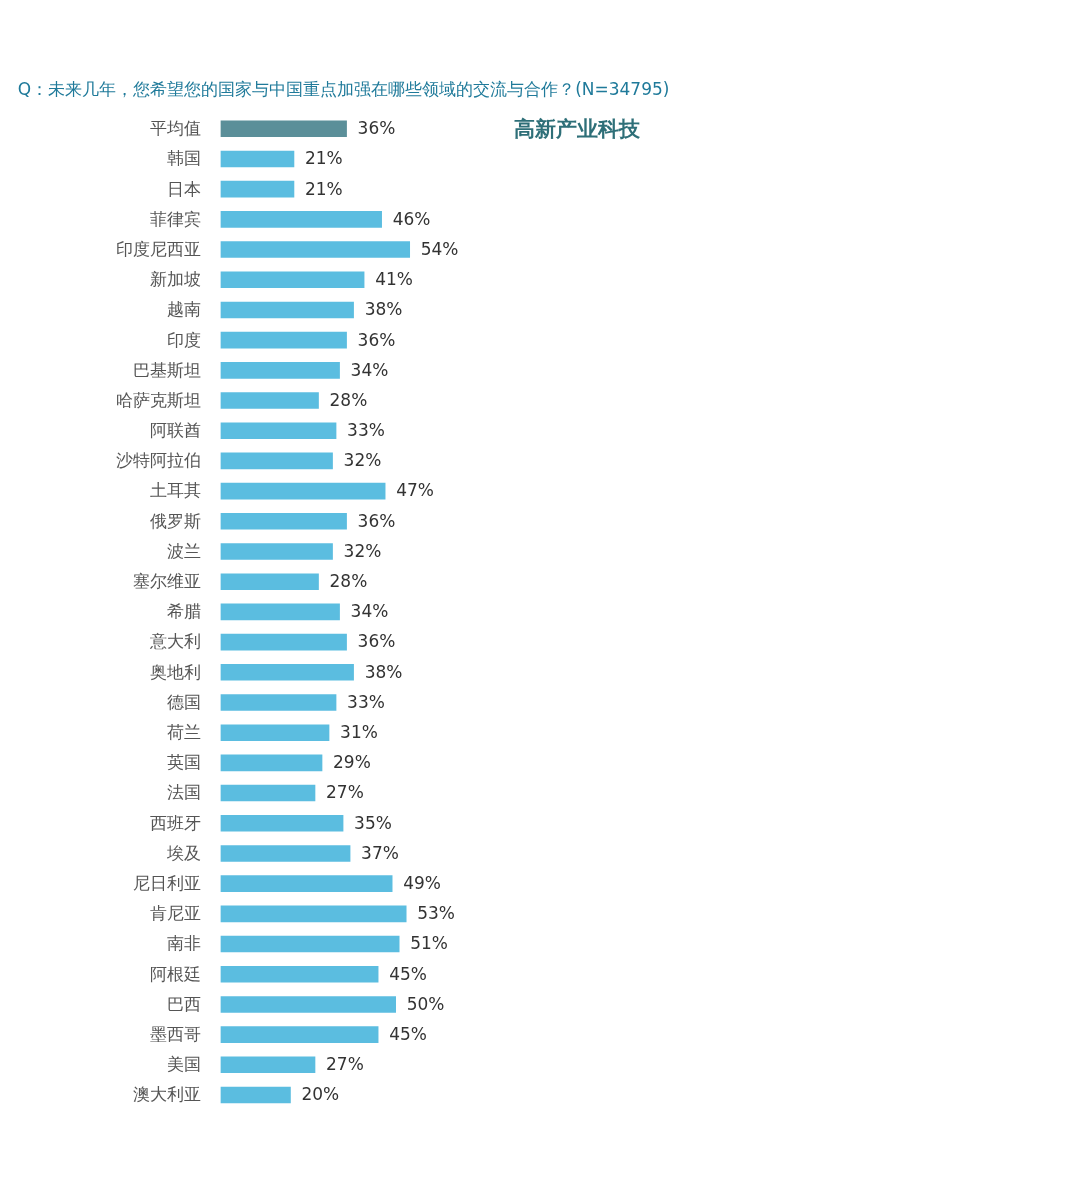 The height and width of the screenshot is (1202, 1080). I want to click on y-tick-label: 巴基斯坦, so click(167, 369).